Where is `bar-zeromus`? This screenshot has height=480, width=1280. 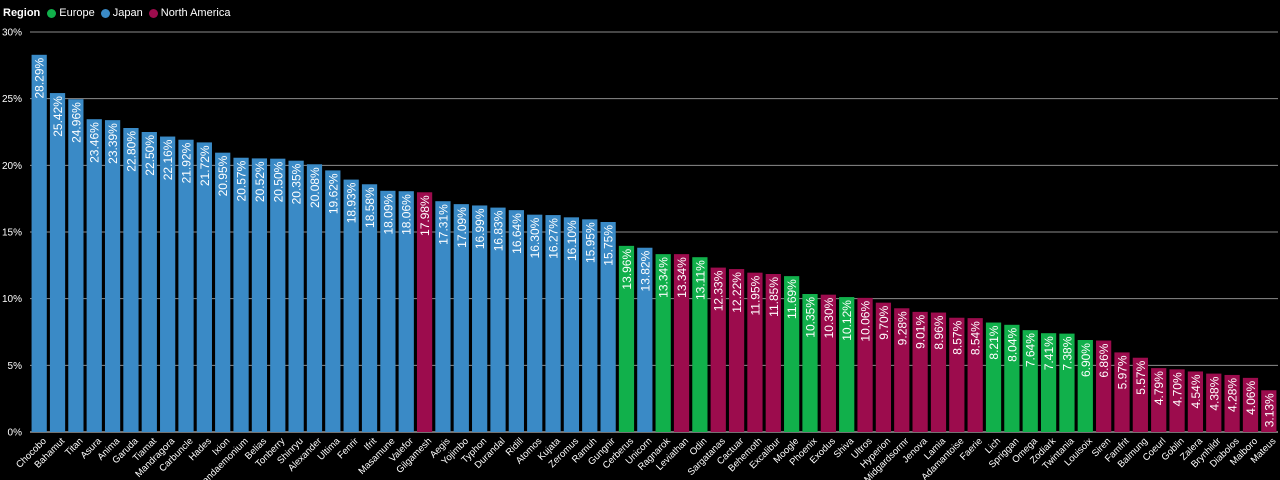
bar-zeromus is located at coordinates (571, 324).